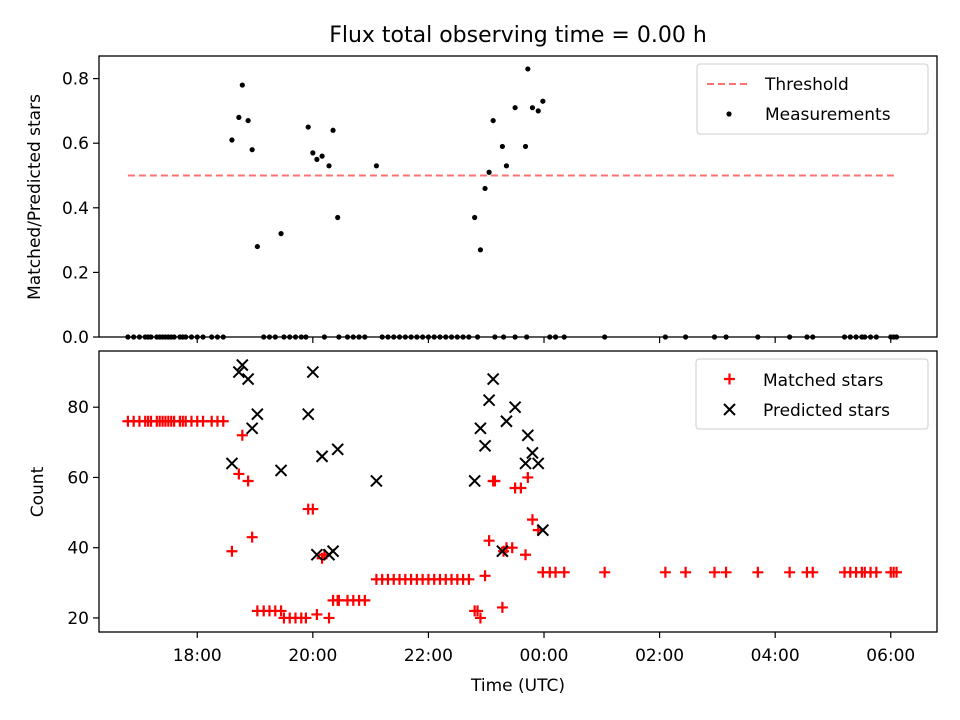 The width and height of the screenshot is (960, 720). Describe the element at coordinates (75, 209) in the screenshot. I see `top-y-tick-label: 0.4` at that location.